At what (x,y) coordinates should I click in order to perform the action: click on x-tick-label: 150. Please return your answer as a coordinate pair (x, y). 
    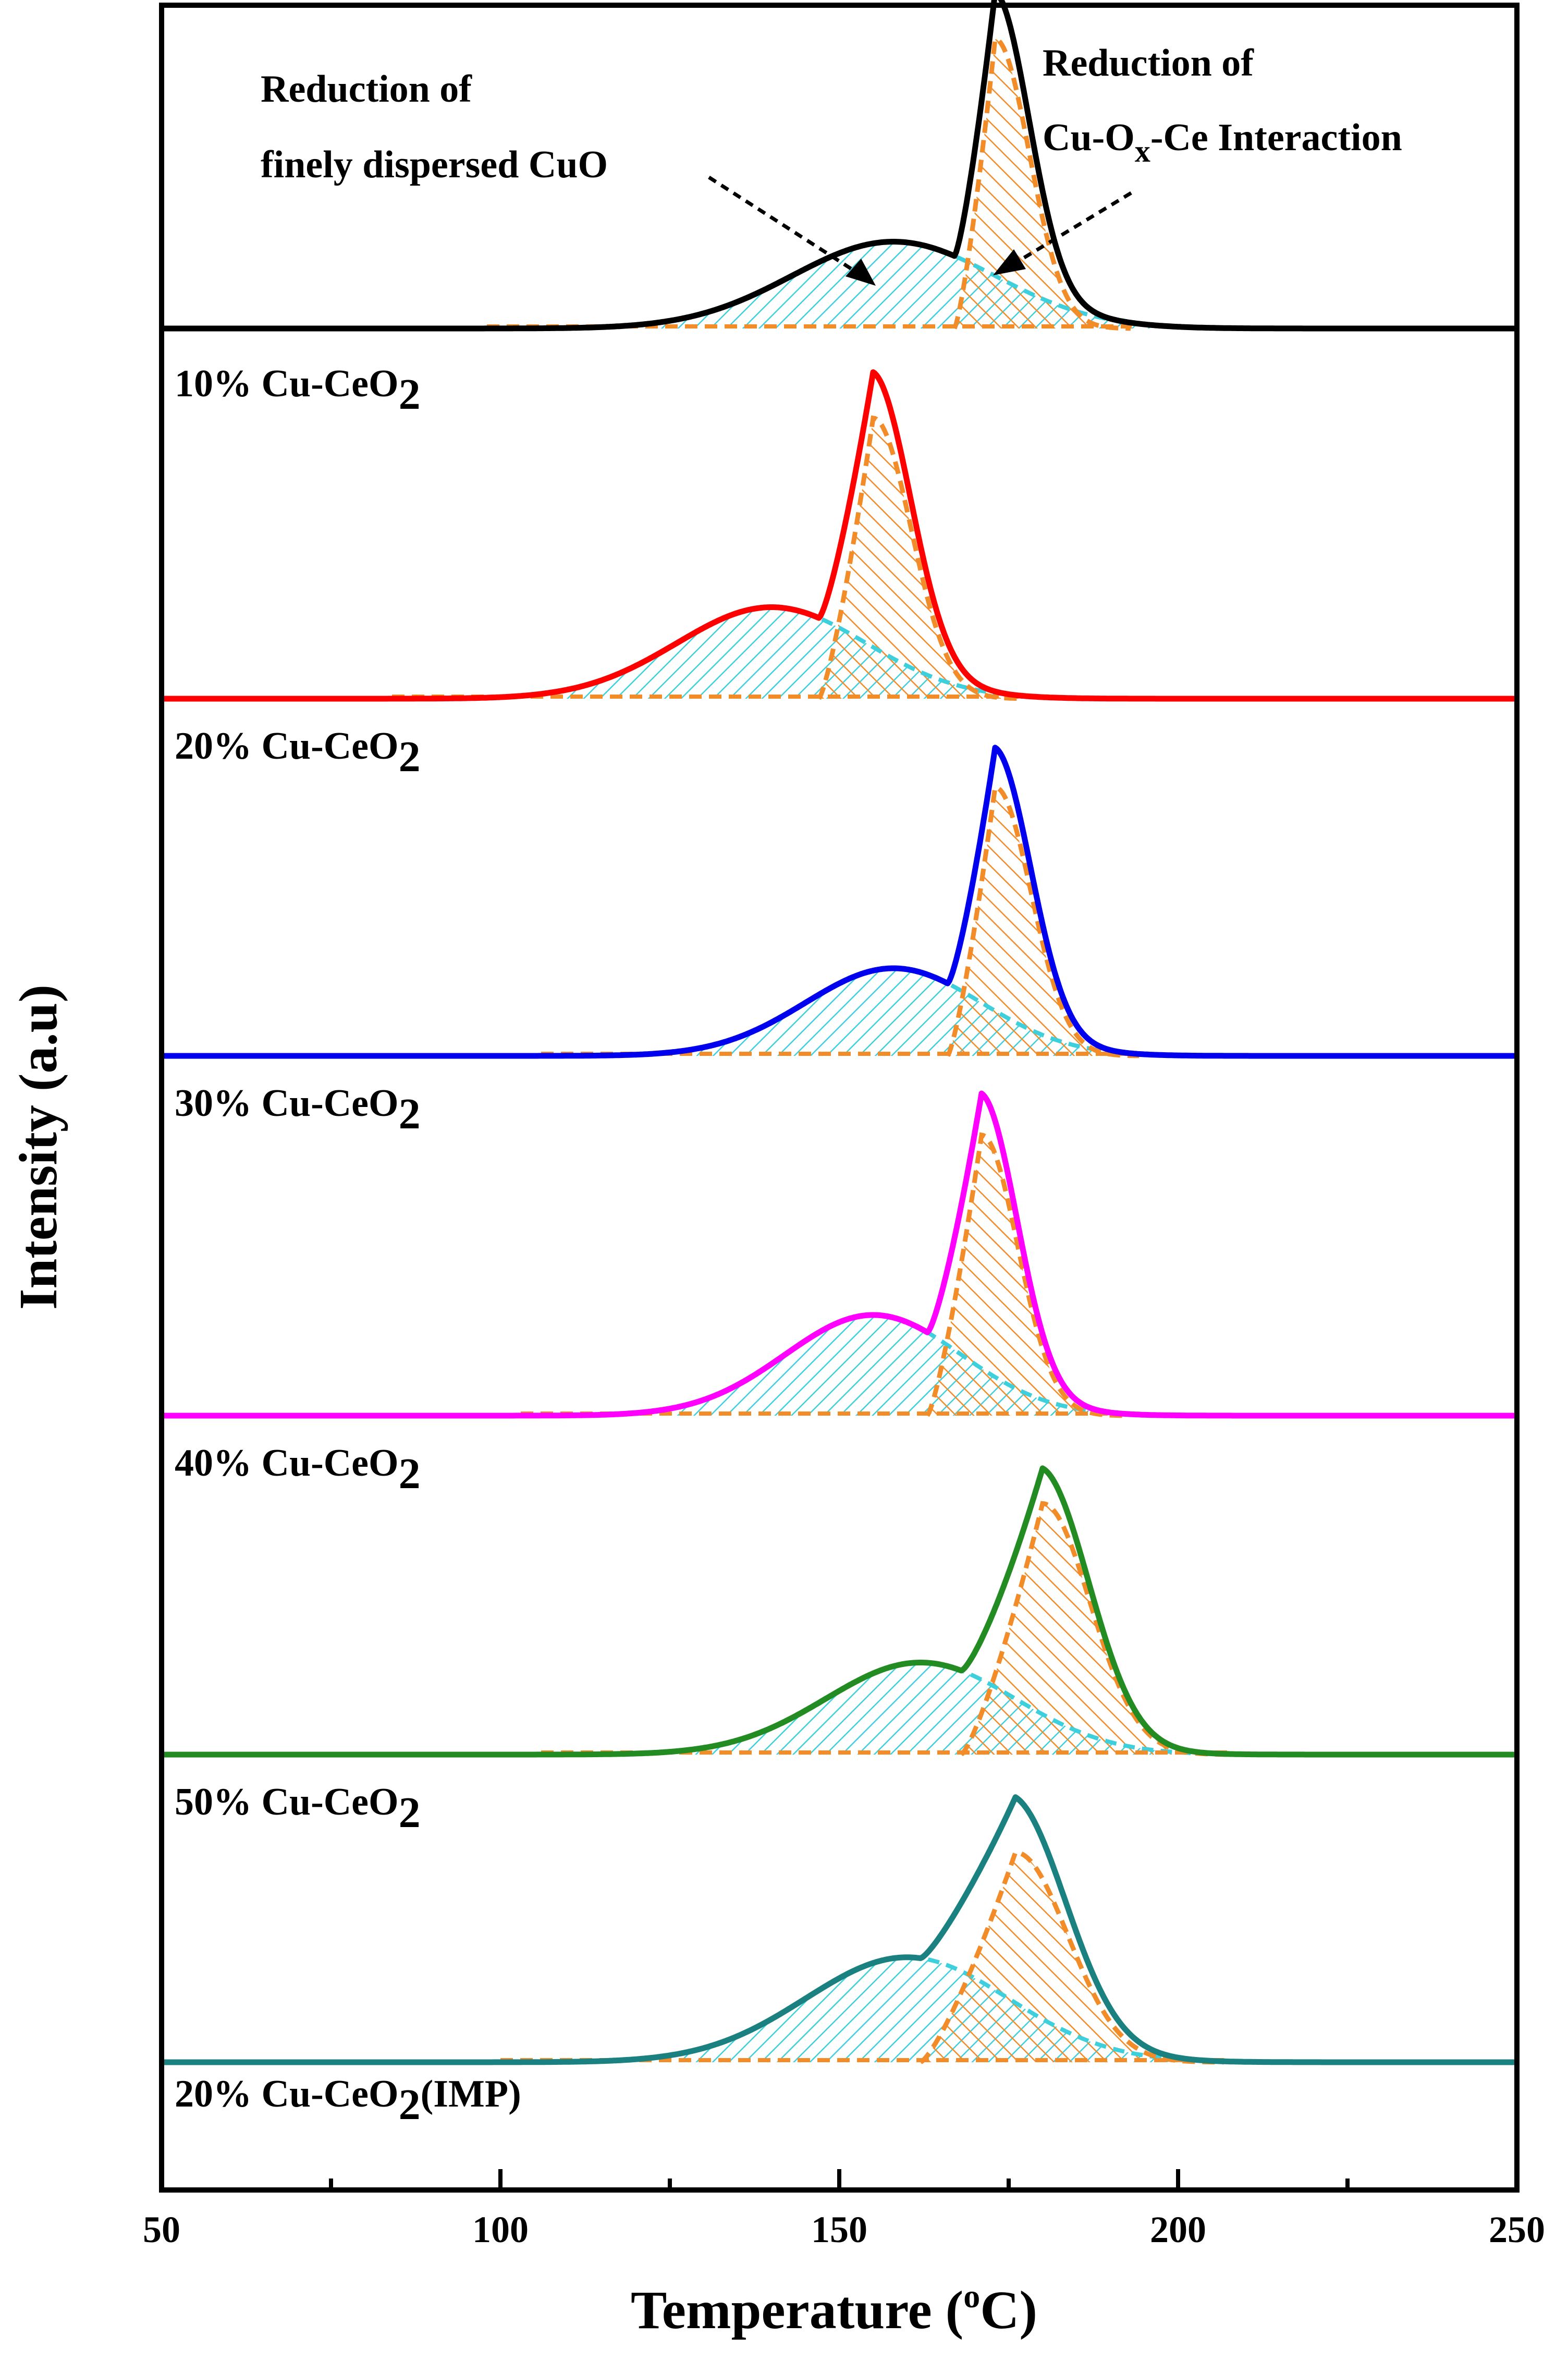
    Looking at the image, I should click on (839, 2230).